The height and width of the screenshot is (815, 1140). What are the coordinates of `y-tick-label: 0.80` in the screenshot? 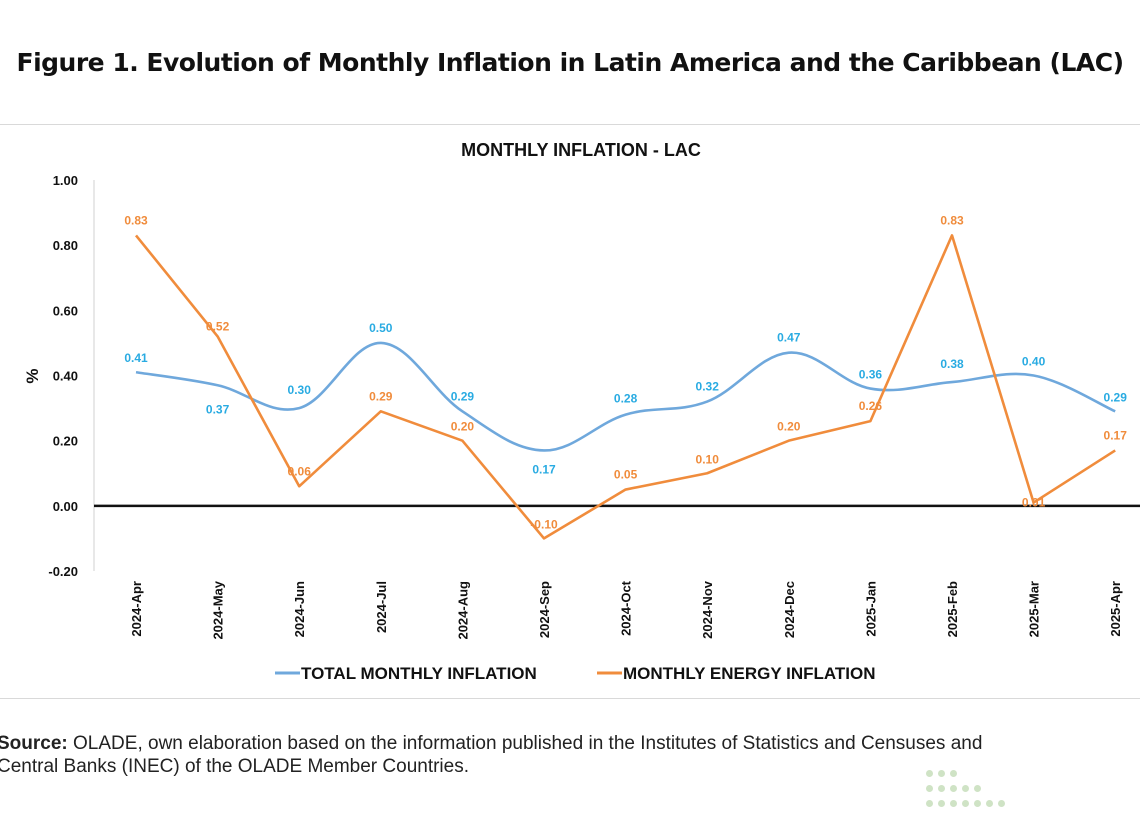 It's located at (65, 245).